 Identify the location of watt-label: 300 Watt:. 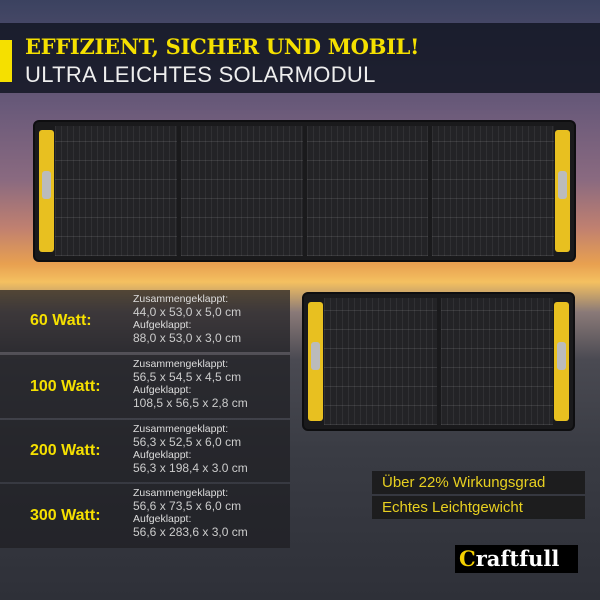
(65, 515).